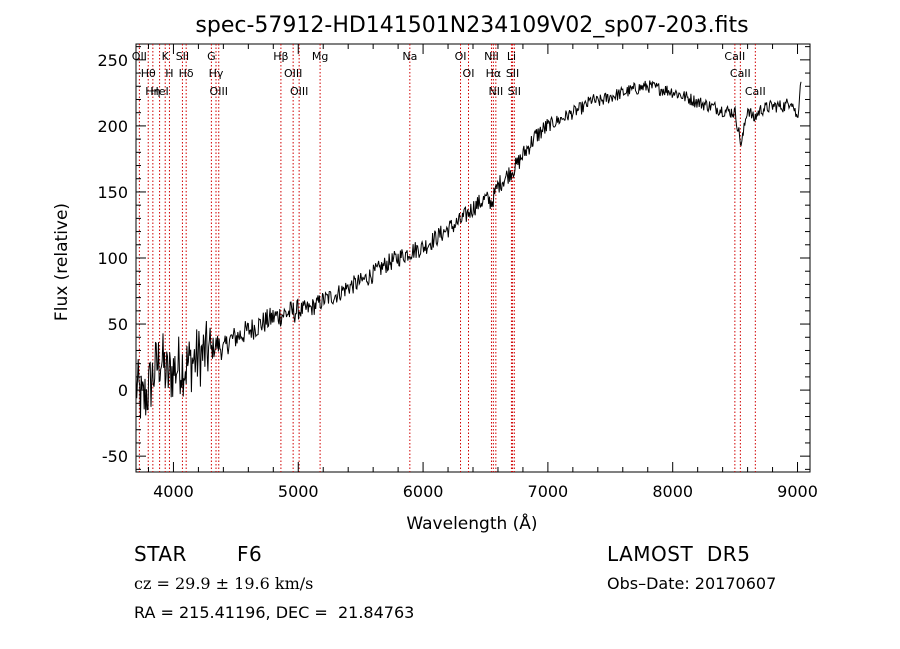  What do you see at coordinates (250, 554) in the screenshot?
I see `spectral-subclass: F6` at bounding box center [250, 554].